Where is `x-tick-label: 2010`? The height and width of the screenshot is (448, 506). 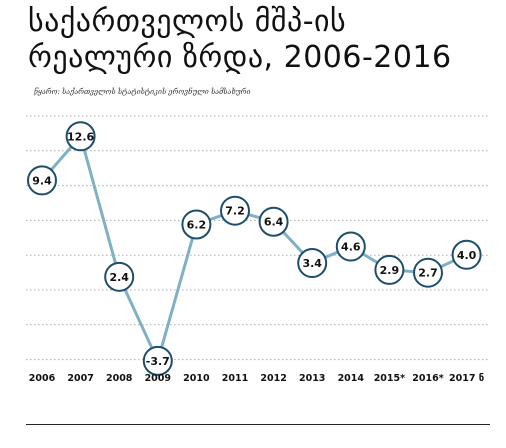
x-tick-label: 2010 is located at coordinates (196, 378).